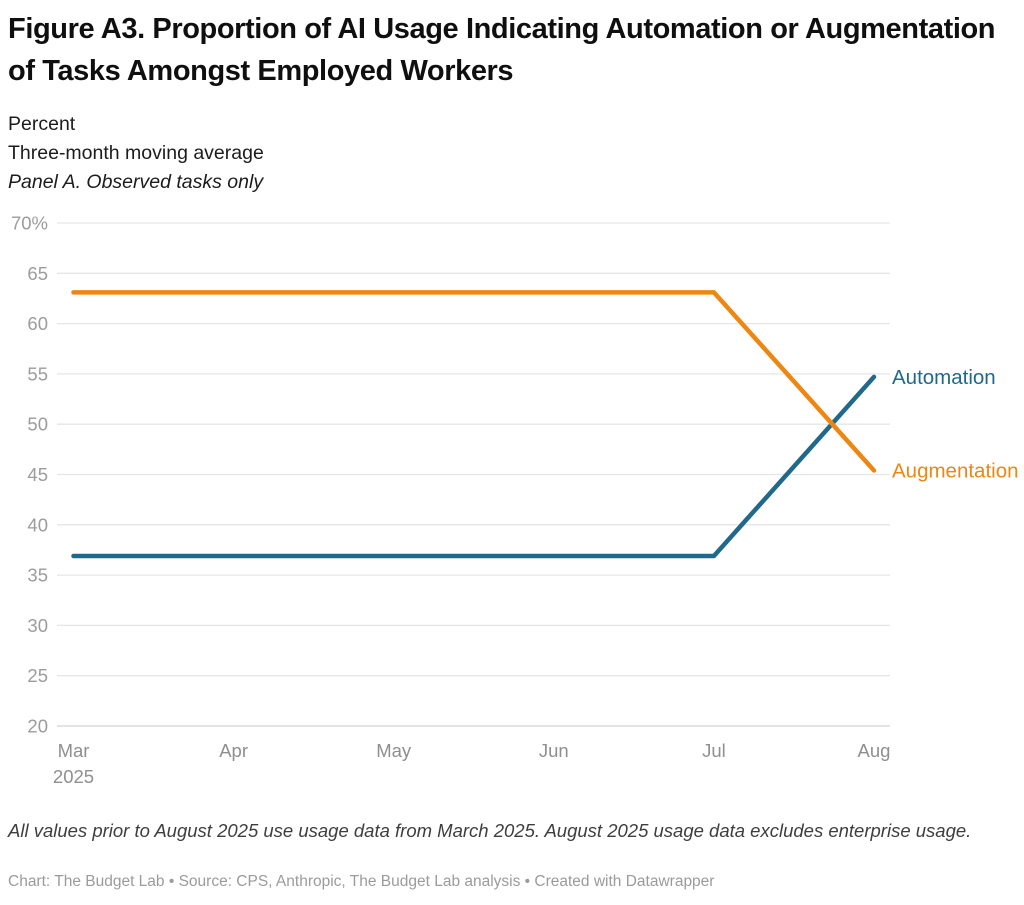 The width and height of the screenshot is (1024, 905). I want to click on y-tick-label-50: 50, so click(37, 424).